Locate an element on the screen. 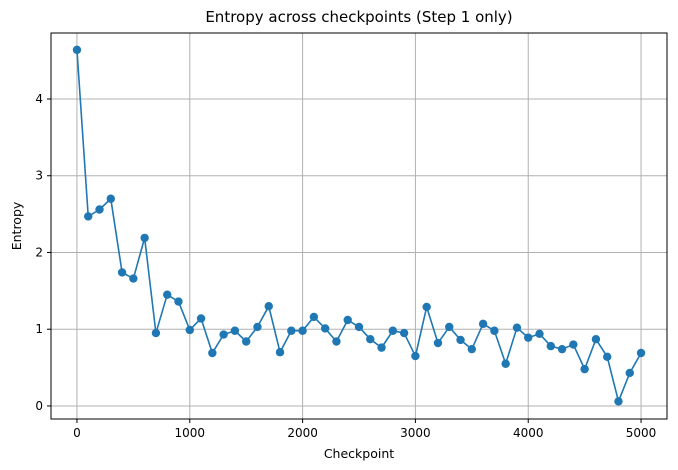  y-tick-label: 1 is located at coordinates (39, 329).